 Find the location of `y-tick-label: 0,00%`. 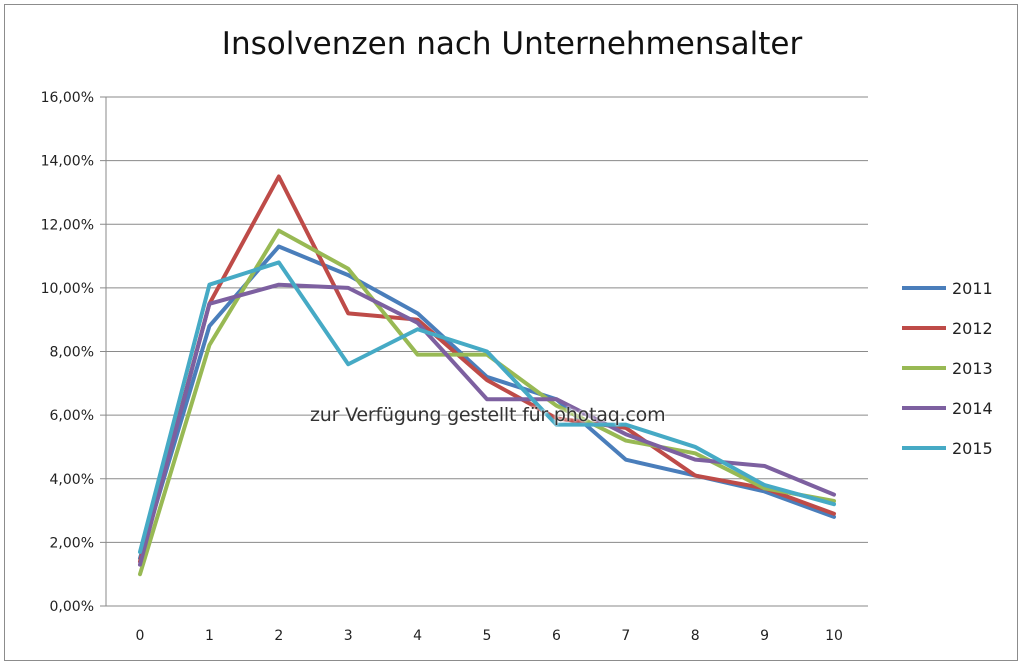

y-tick-label: 0,00% is located at coordinates (72, 607).